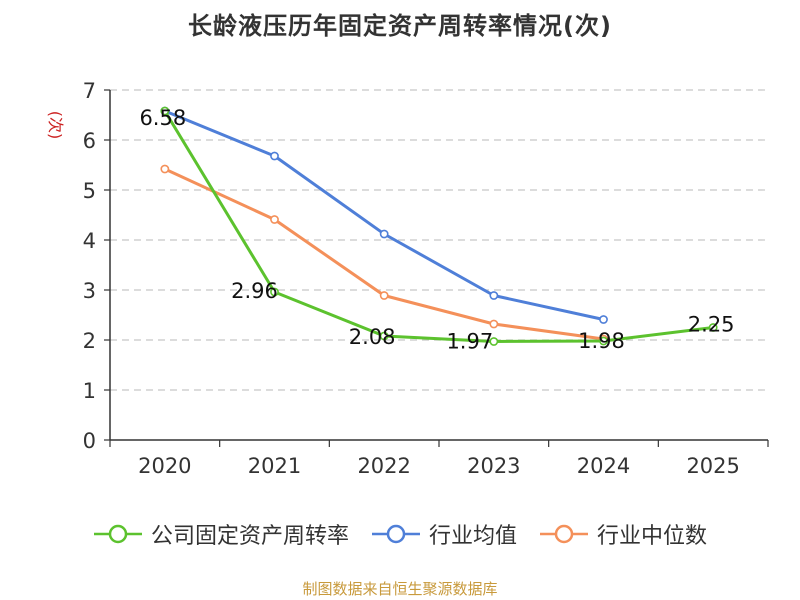 The width and height of the screenshot is (800, 600). Describe the element at coordinates (274, 466) in the screenshot. I see `x-tick-label: 2021` at that location.